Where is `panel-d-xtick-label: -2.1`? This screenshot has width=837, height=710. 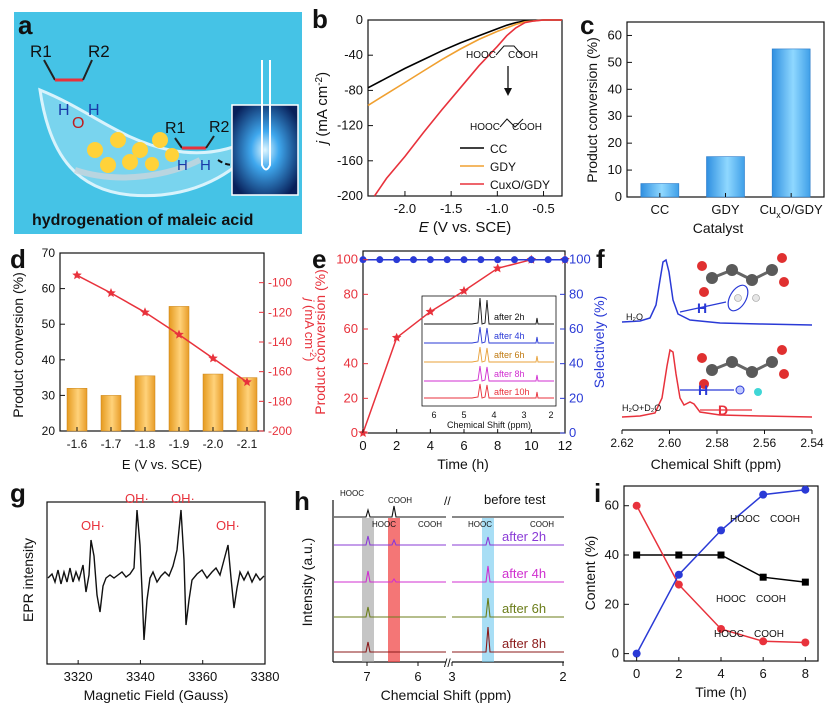
panel-d-xtick-label: -2.1 is located at coordinates (247, 444).